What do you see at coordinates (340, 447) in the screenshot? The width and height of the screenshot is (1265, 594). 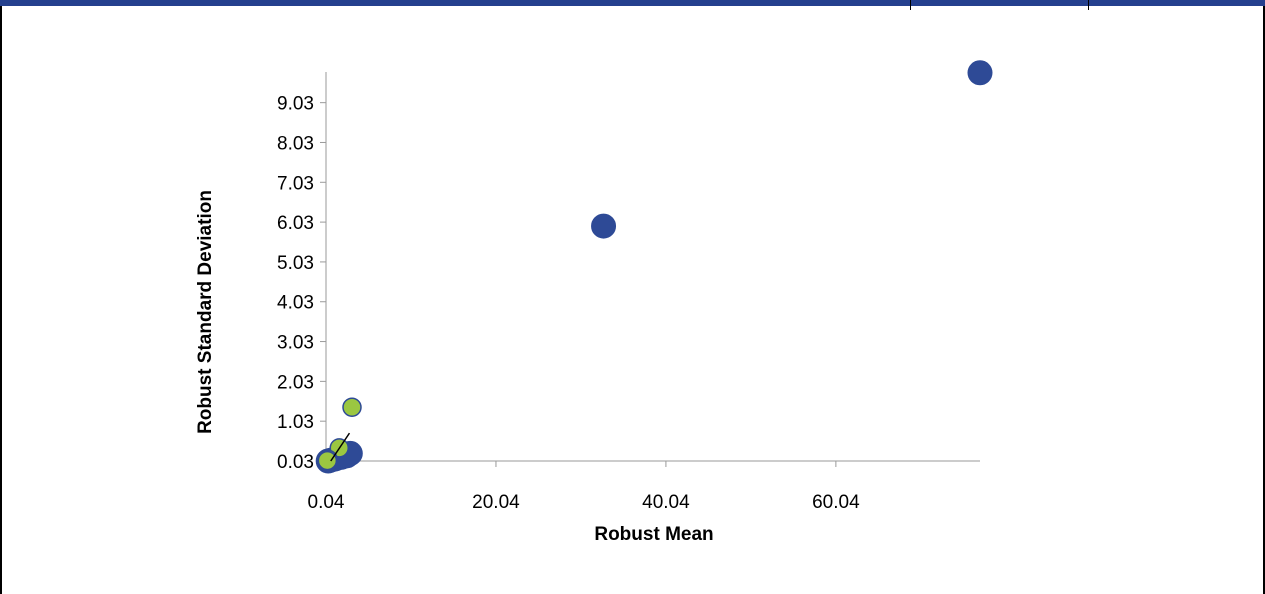 I see `trend-line` at bounding box center [340, 447].